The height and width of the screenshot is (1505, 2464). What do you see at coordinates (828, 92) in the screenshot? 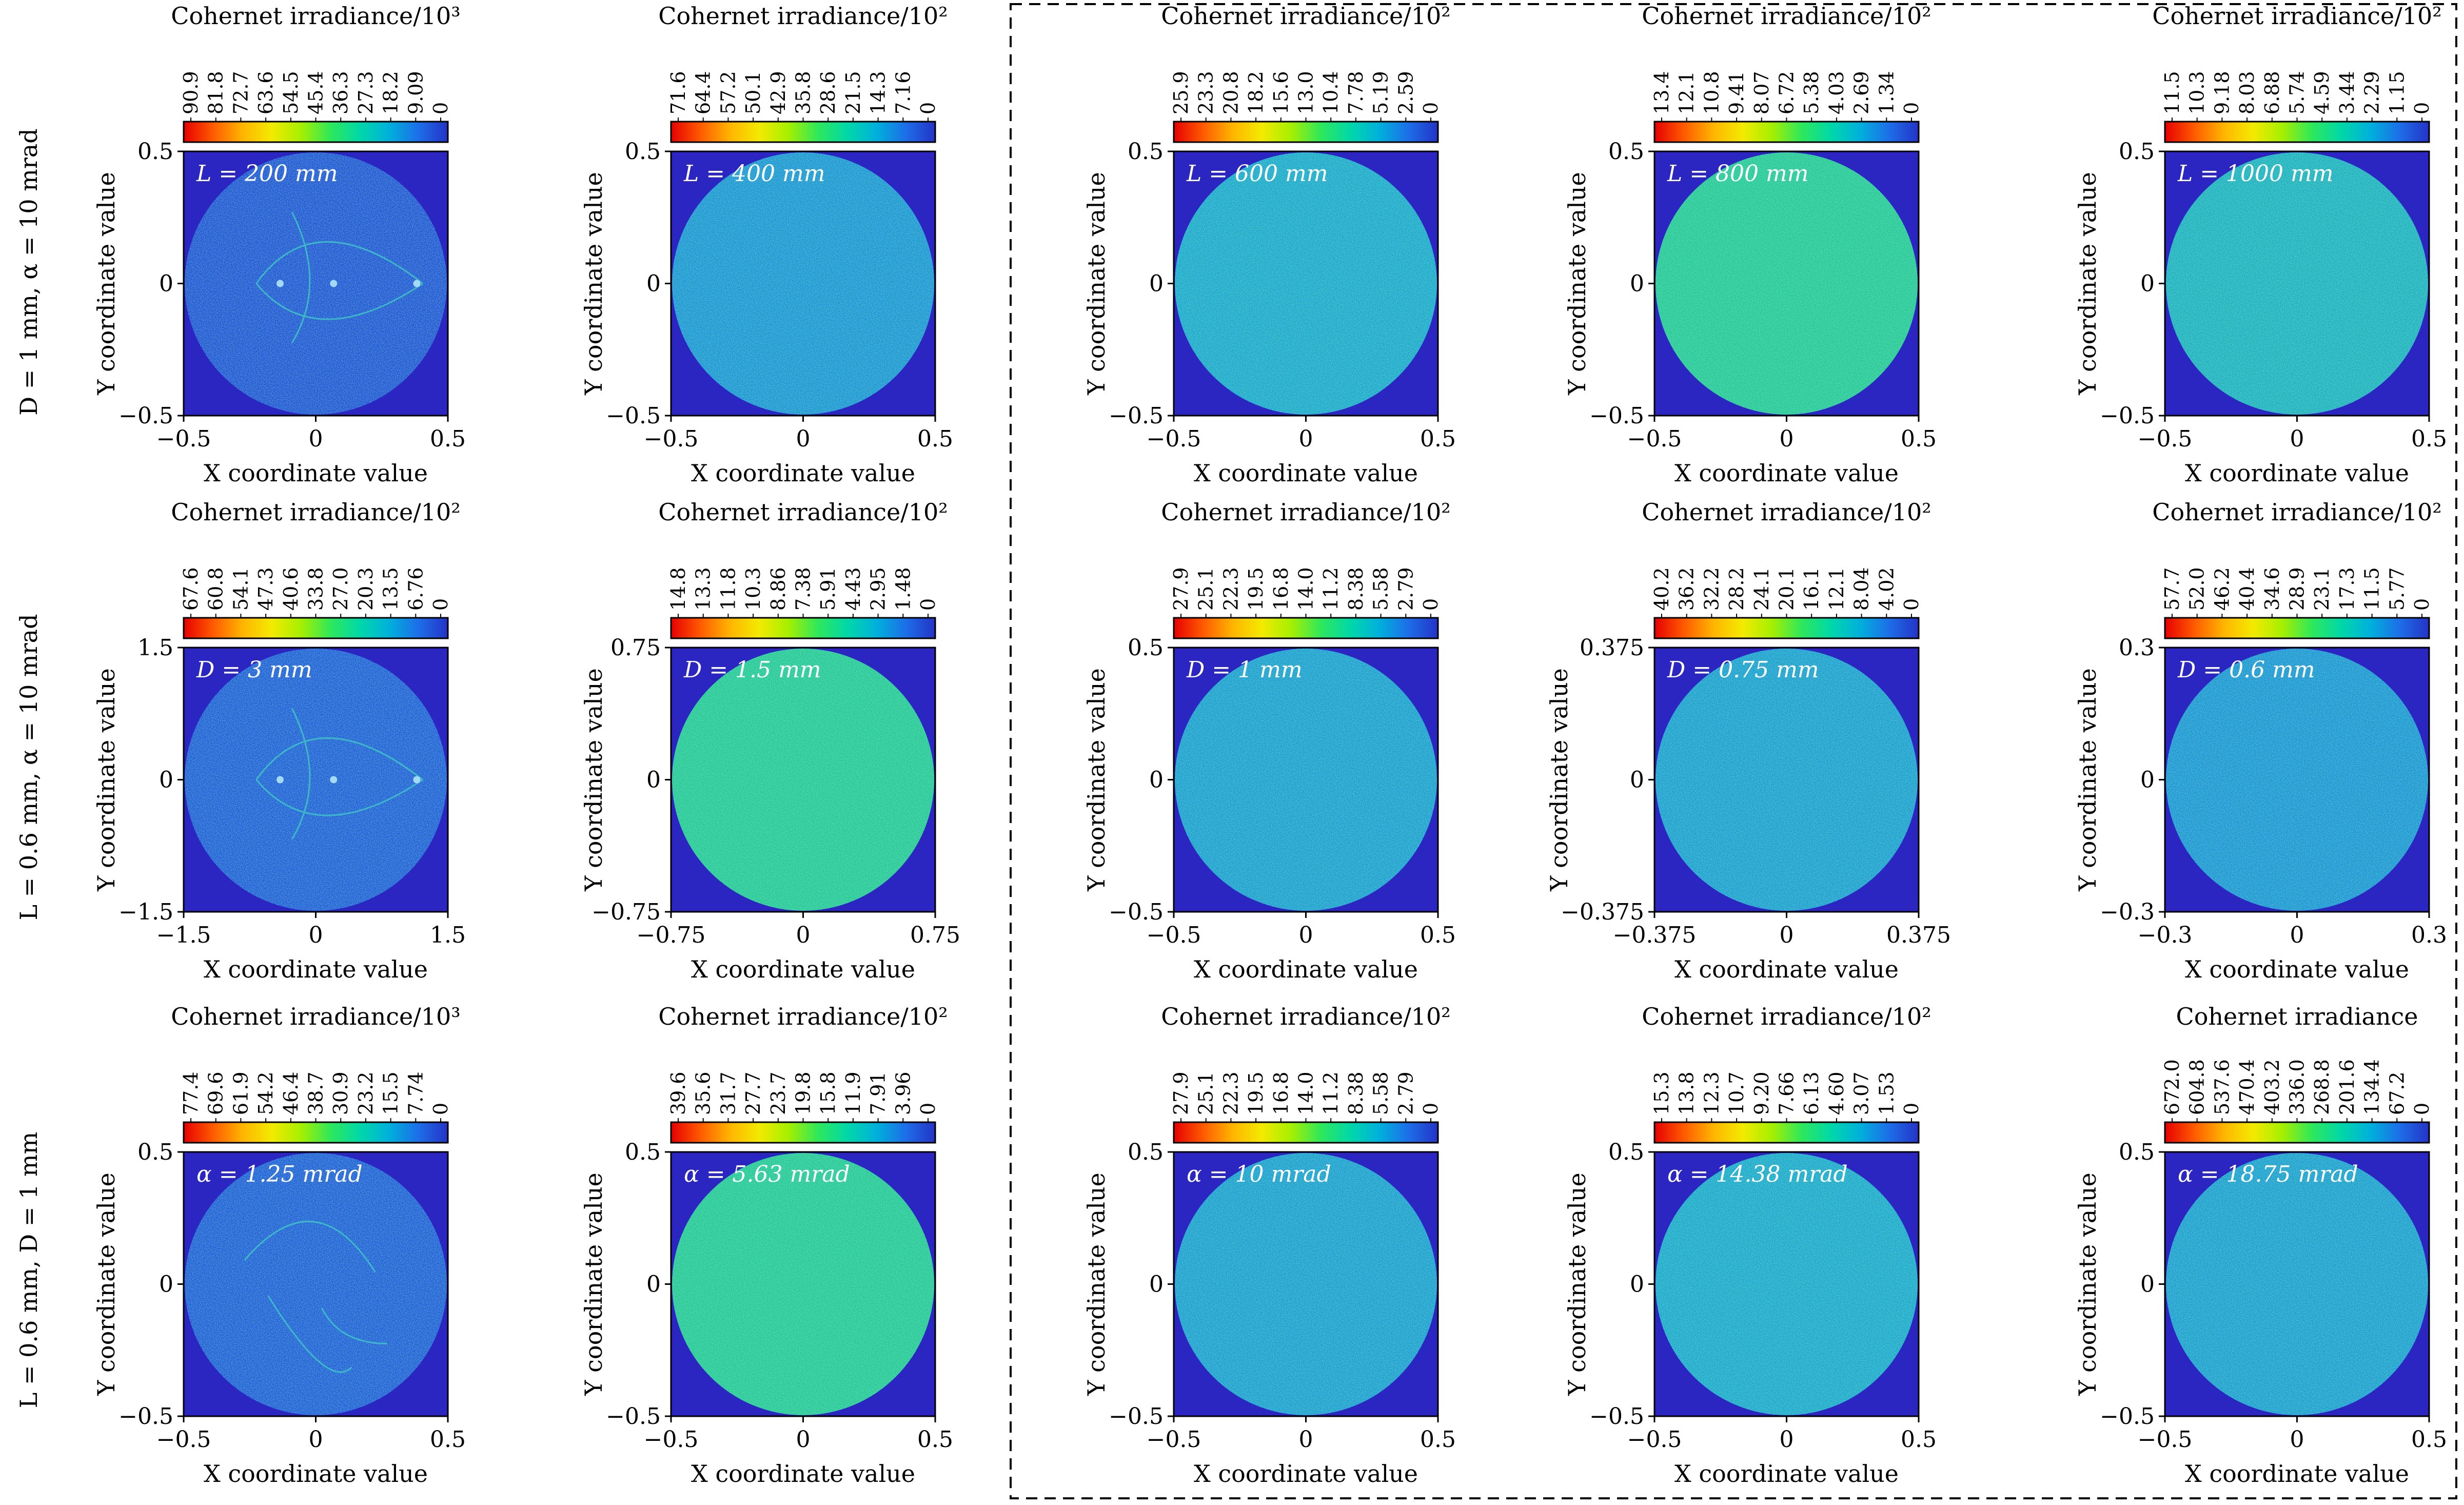
I see `colorbar-tick-label: 28.6` at bounding box center [828, 92].